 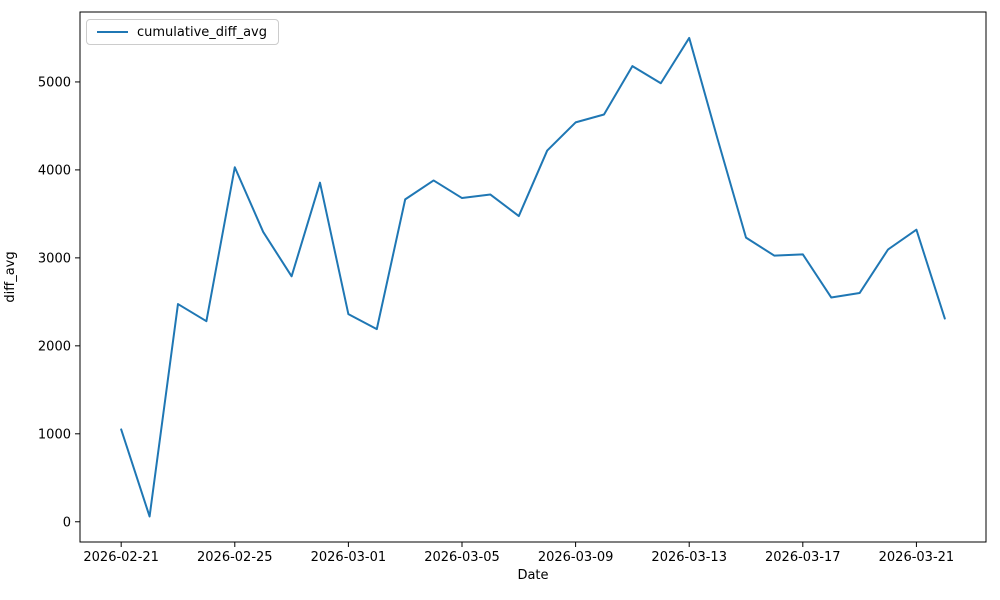 What do you see at coordinates (54, 258) in the screenshot?
I see `y-tick-label: 3000` at bounding box center [54, 258].